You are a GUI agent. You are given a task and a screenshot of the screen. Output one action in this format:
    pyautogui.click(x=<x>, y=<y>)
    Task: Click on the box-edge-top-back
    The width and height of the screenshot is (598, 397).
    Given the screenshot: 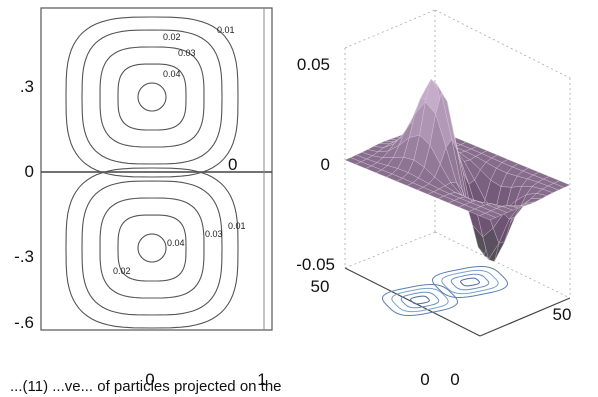 What is the action you would take?
    pyautogui.click(x=390, y=29)
    